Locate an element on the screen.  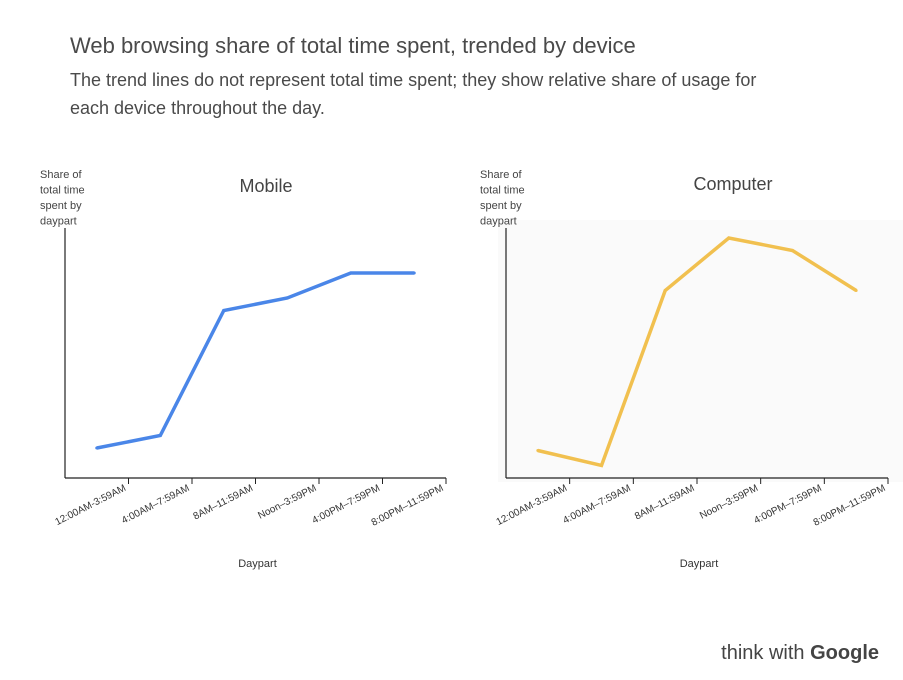
mobile-y-axis-label-line: Share of is located at coordinates (61, 175).